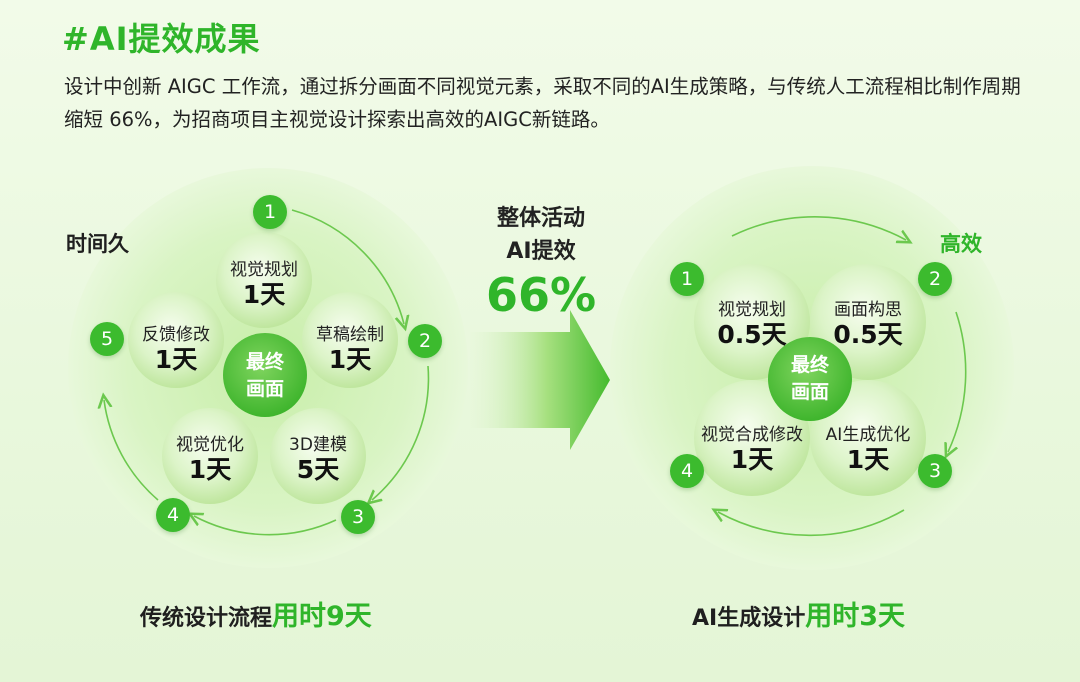 The height and width of the screenshot is (682, 1080). Describe the element at coordinates (935, 279) in the screenshot. I see `right-step-badge-2: 2` at that location.